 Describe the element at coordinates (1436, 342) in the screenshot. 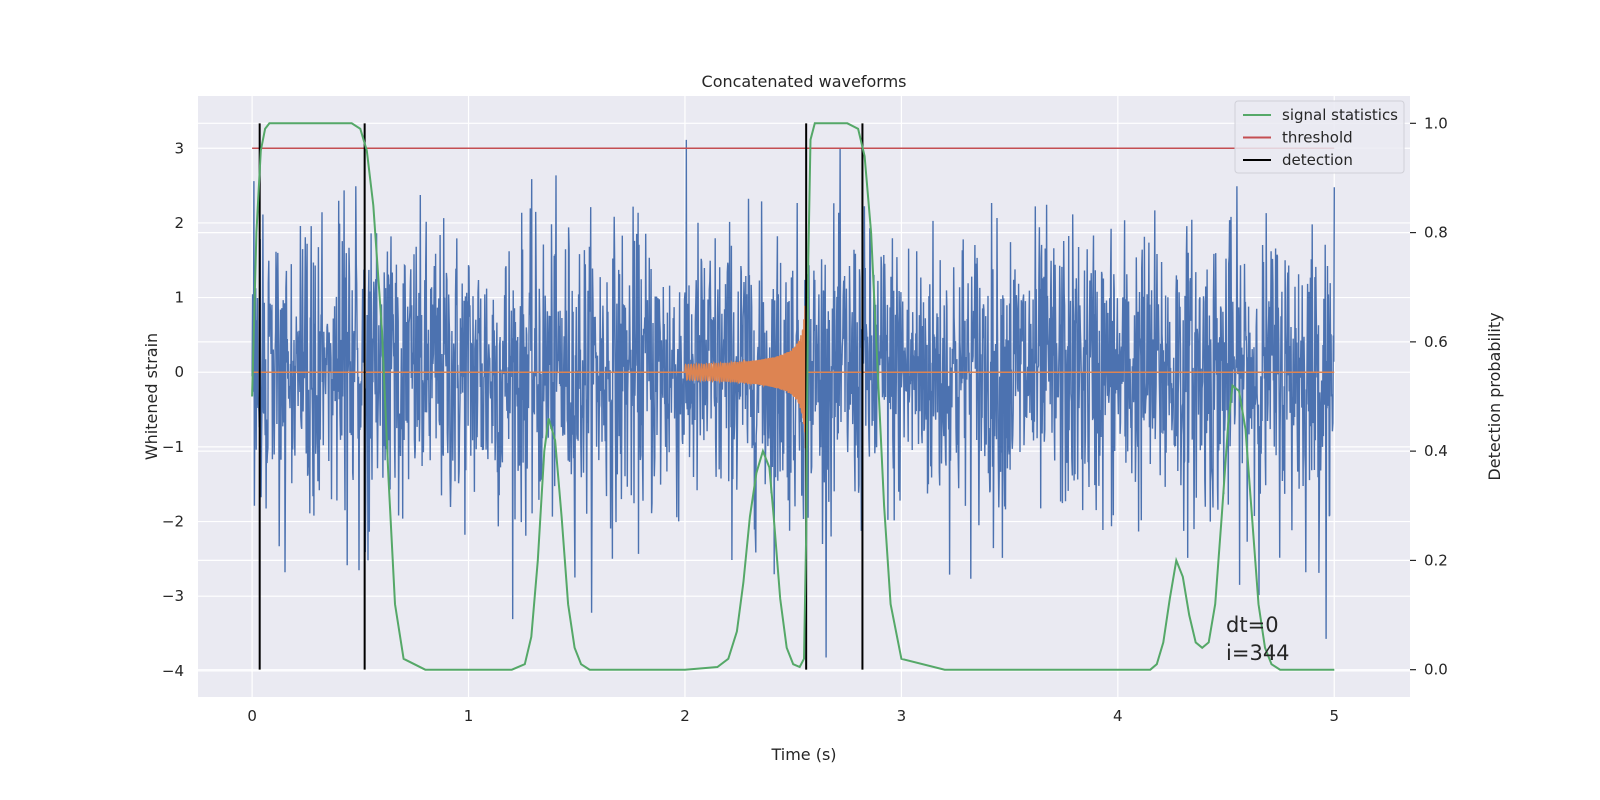

I see `y-right-tick-label-2: 0.6` at that location.